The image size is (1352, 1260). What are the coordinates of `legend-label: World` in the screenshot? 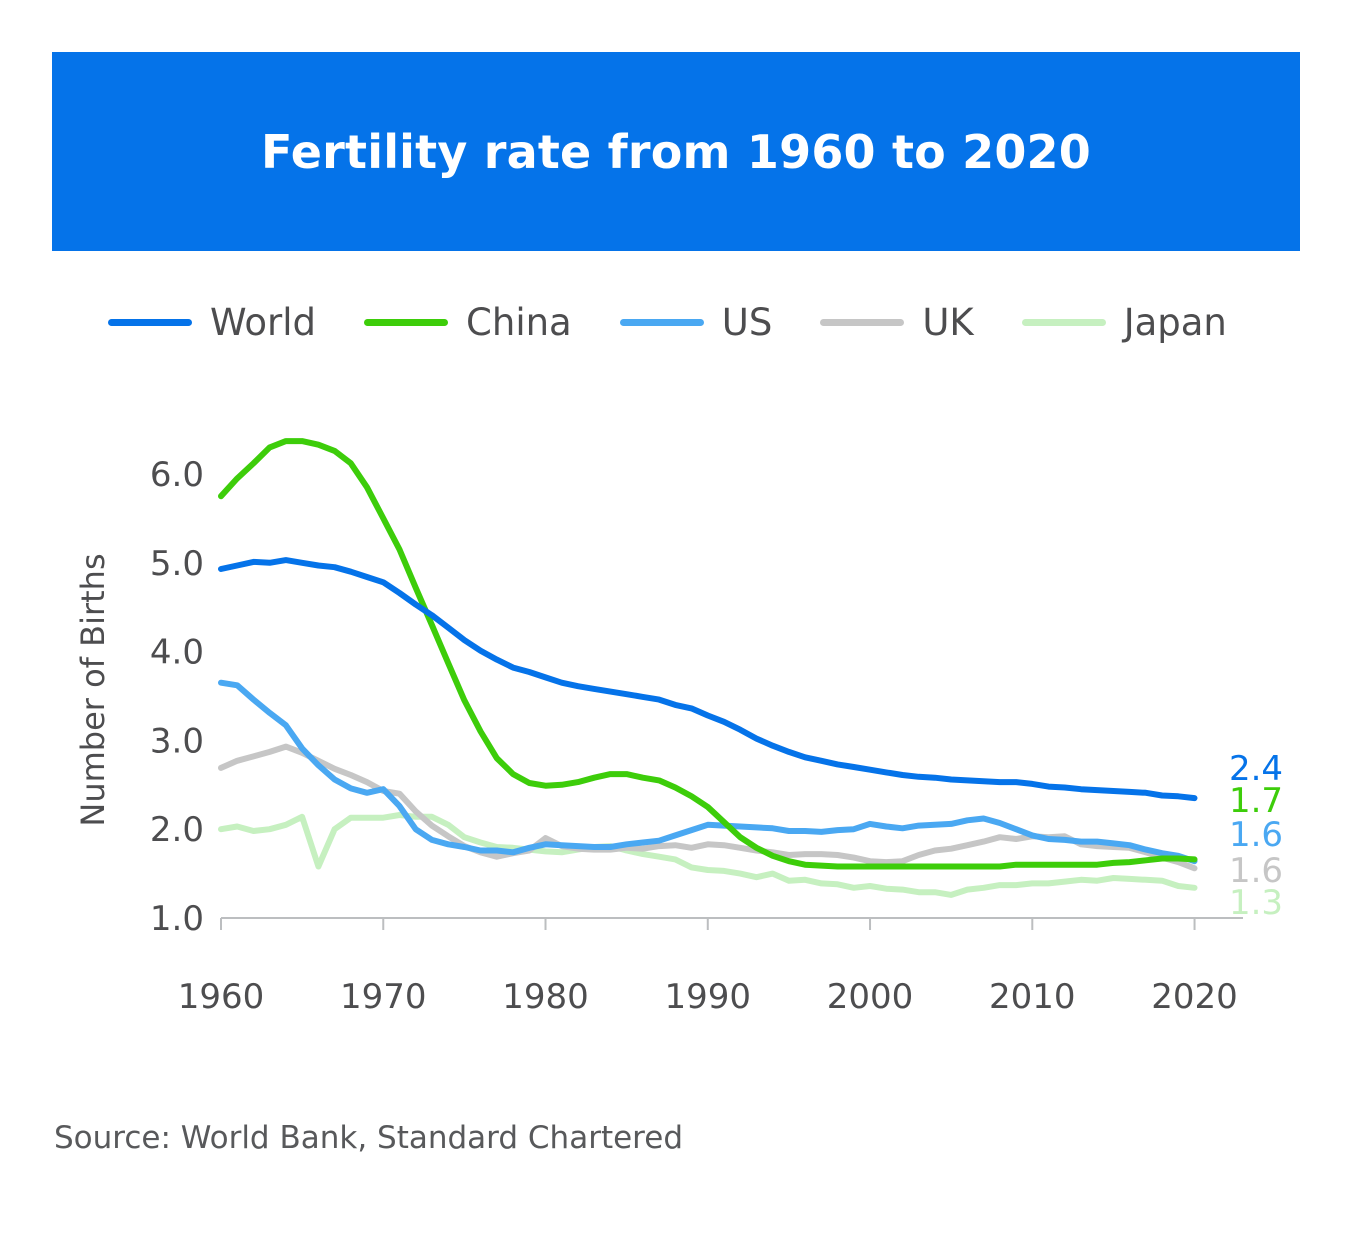 It's located at (263, 322).